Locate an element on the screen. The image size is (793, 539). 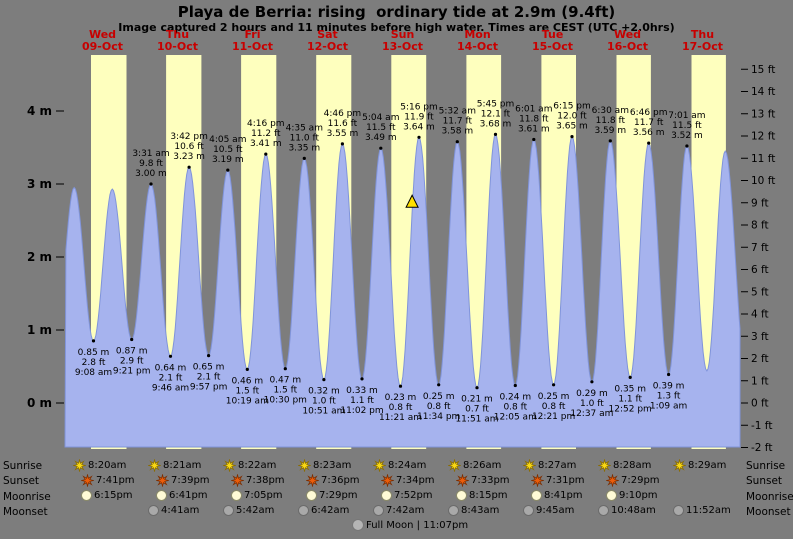
low-tide-label: 11:34 pm is located at coordinates (438, 417).